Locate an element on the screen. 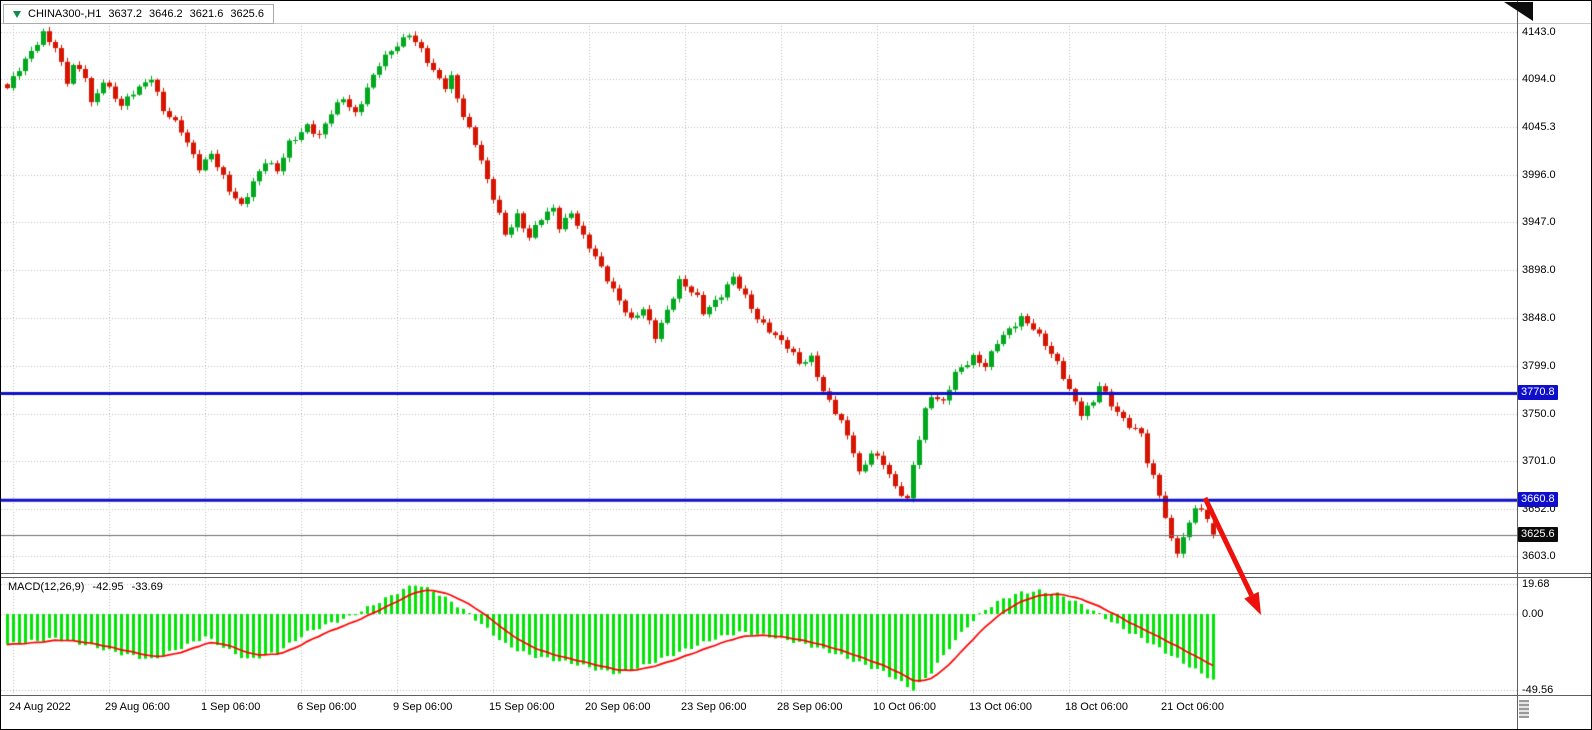 This screenshot has width=1592, height=730. macd-indicator-label: MACD(12,26,9) -42.95 -33.69 is located at coordinates (85, 587).